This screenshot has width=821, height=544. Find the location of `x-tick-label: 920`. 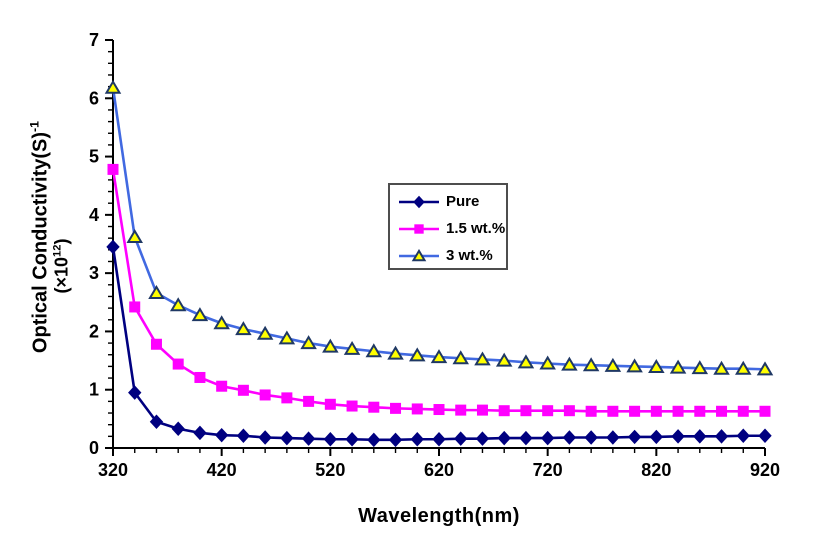

x-tick-label: 920 is located at coordinates (765, 470).